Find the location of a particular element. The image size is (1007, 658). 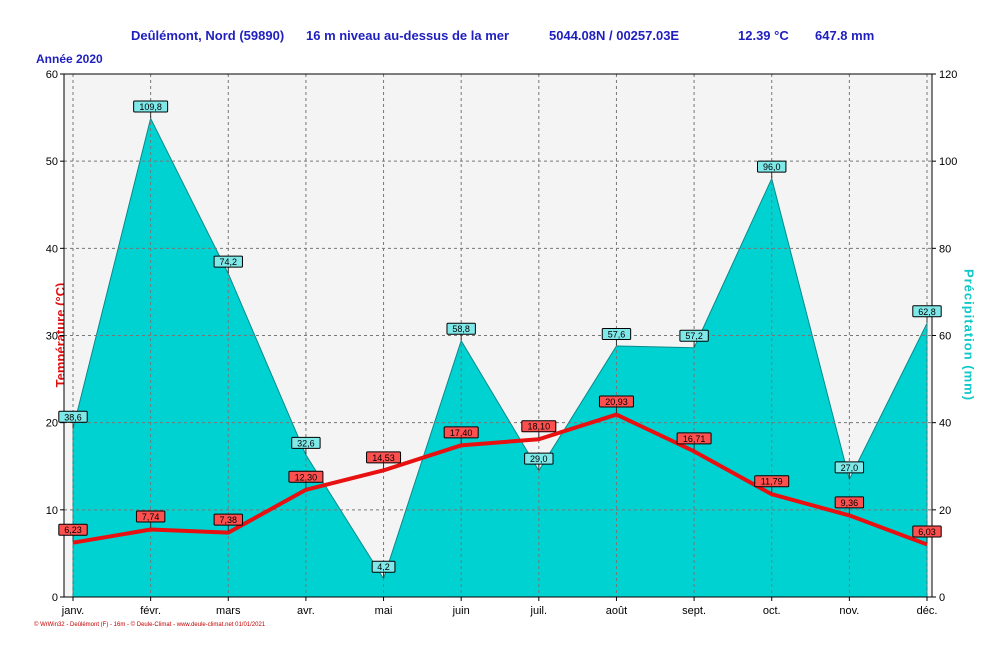

header-altitude: 16 m niveau au-dessus de la mer is located at coordinates (408, 35).